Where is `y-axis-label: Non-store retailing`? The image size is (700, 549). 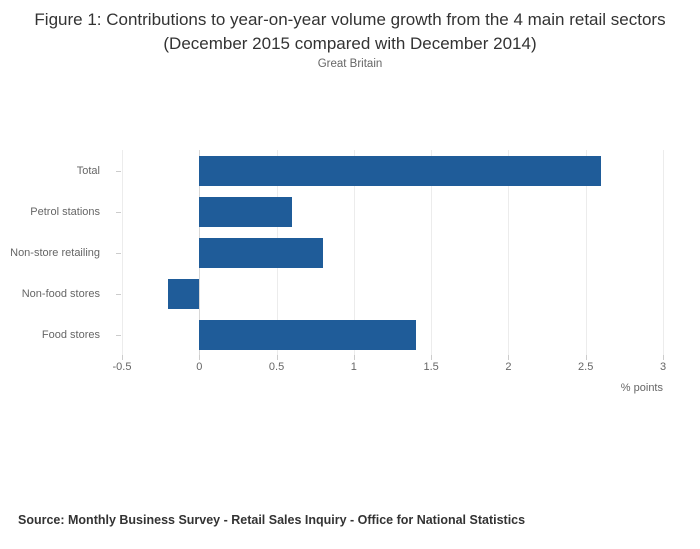 y-axis-label: Non-store retailing is located at coordinates (55, 252).